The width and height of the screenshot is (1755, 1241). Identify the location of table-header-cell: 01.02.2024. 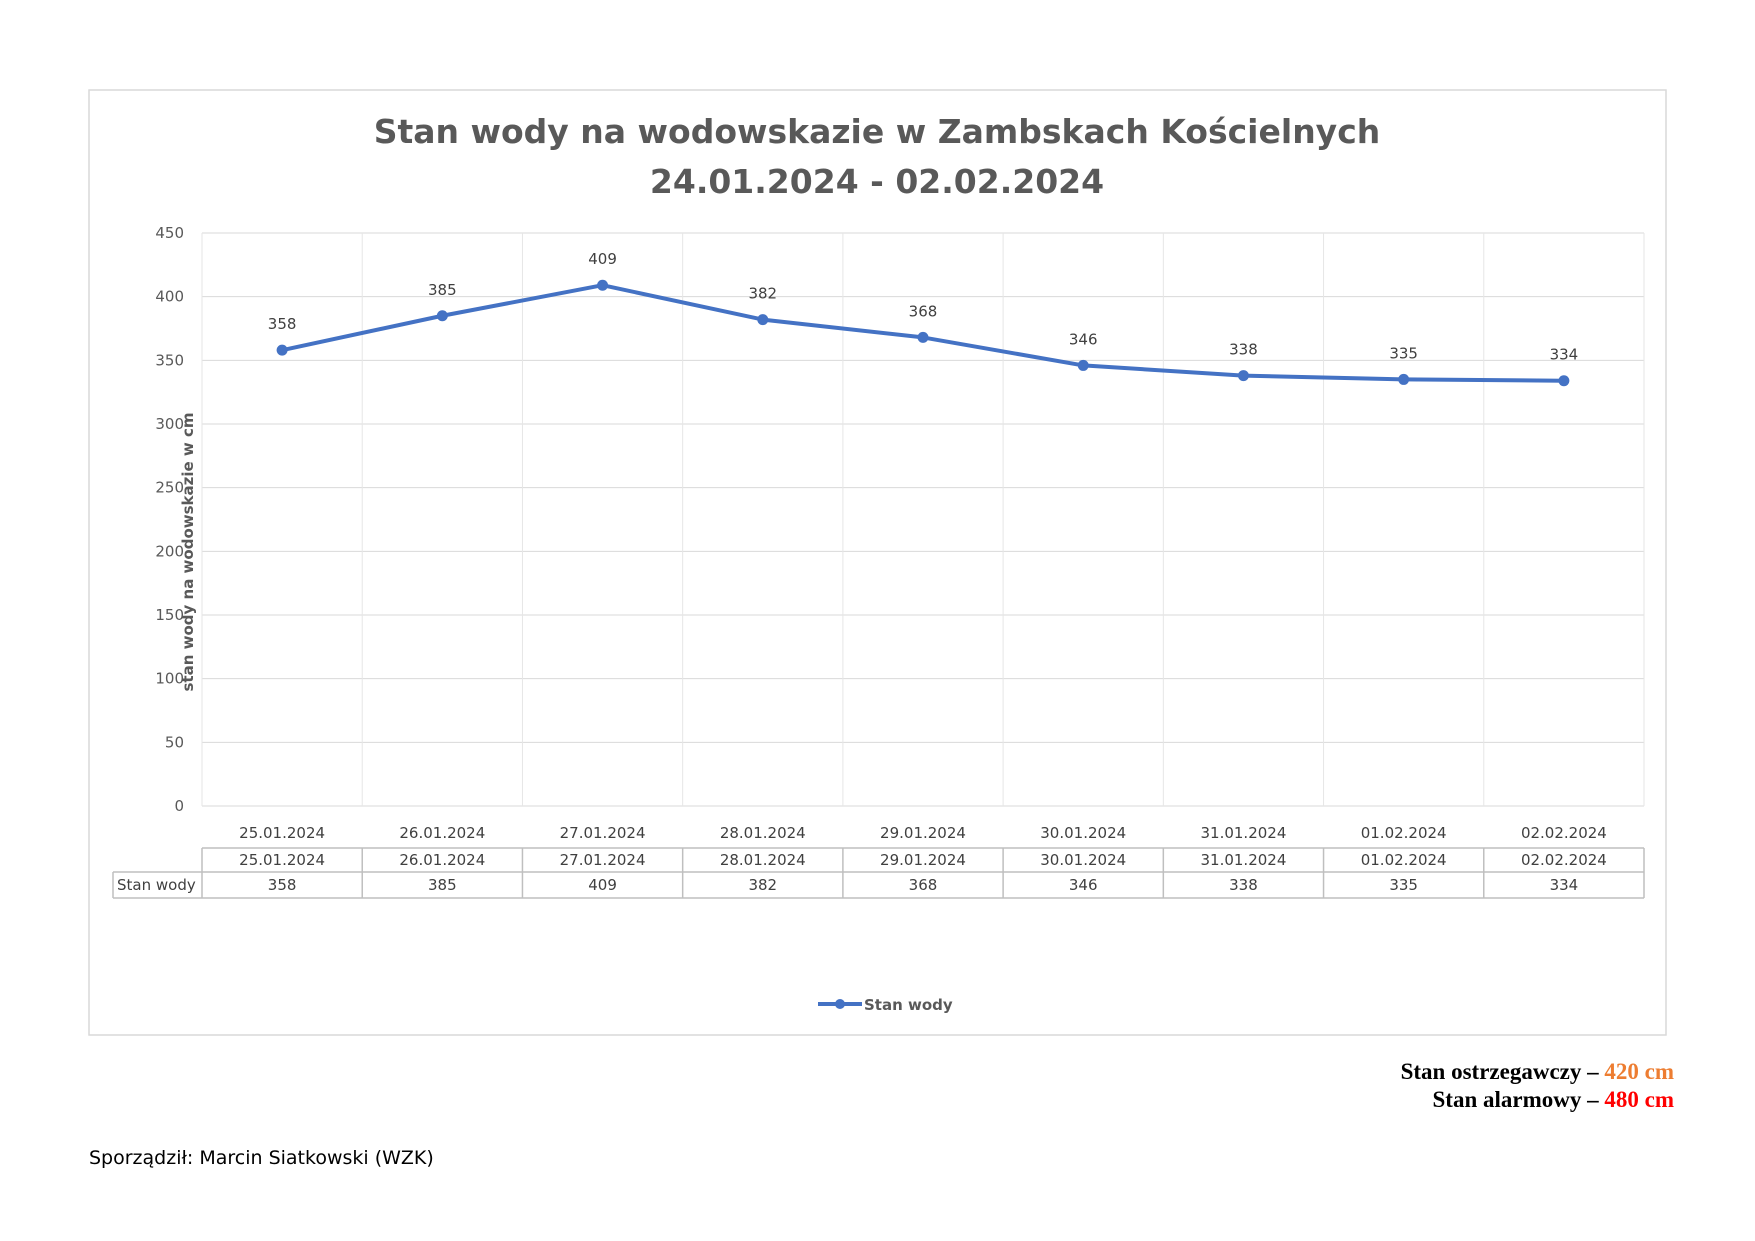
(1404, 860).